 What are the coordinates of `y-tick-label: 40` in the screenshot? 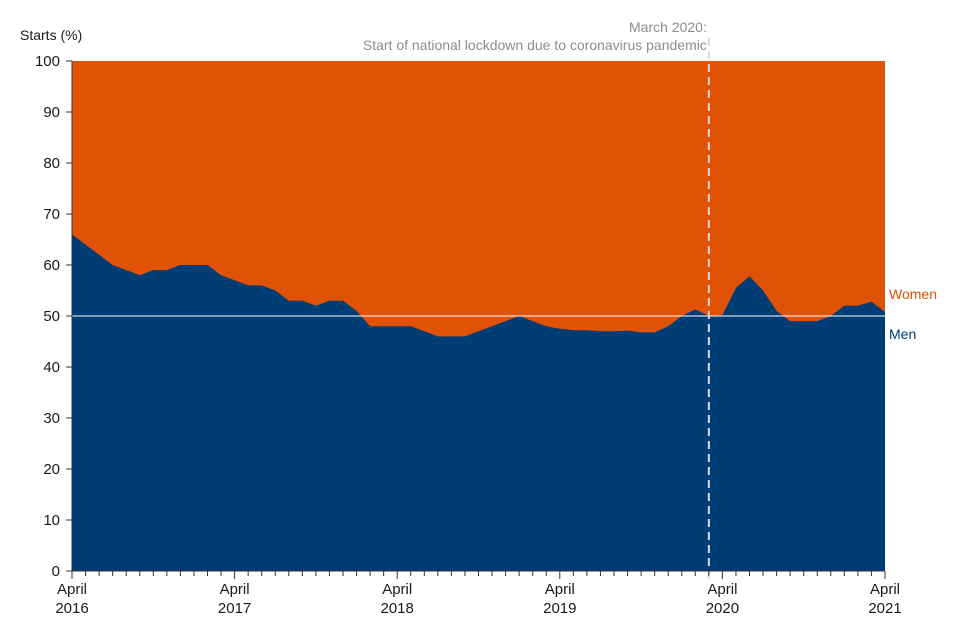 It's located at (51, 367).